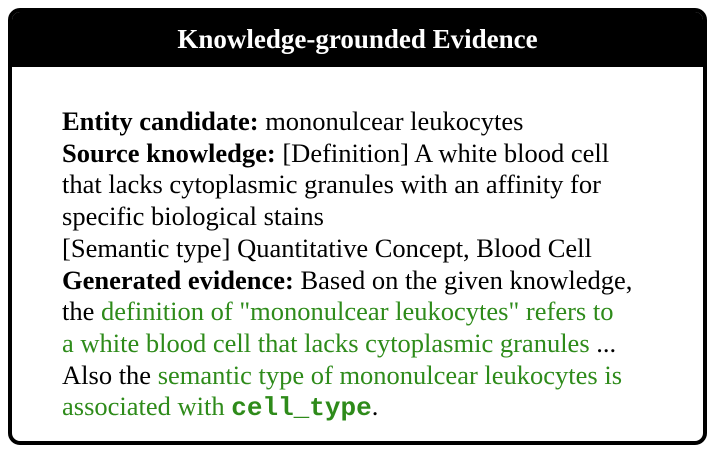 The height and width of the screenshot is (449, 716). I want to click on entity-line: Entity candidate: mononulcear leukocytes, so click(372, 122).